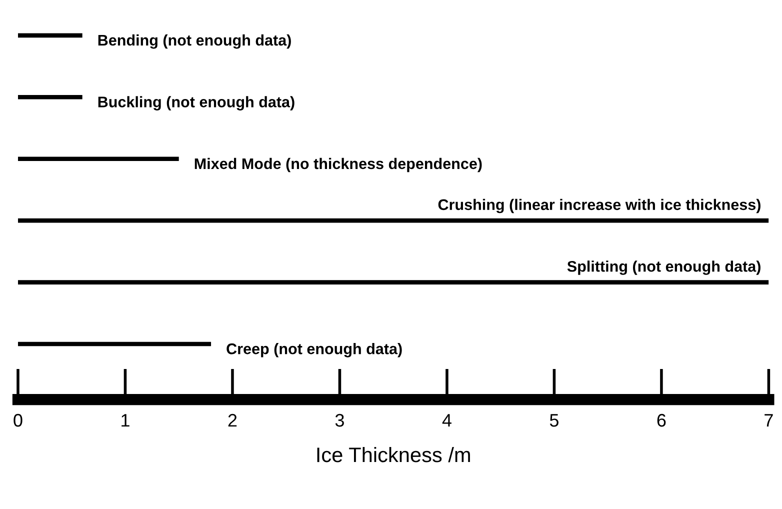  What do you see at coordinates (663, 267) in the screenshot?
I see `y-tick-label: Splitting (not enough data)` at bounding box center [663, 267].